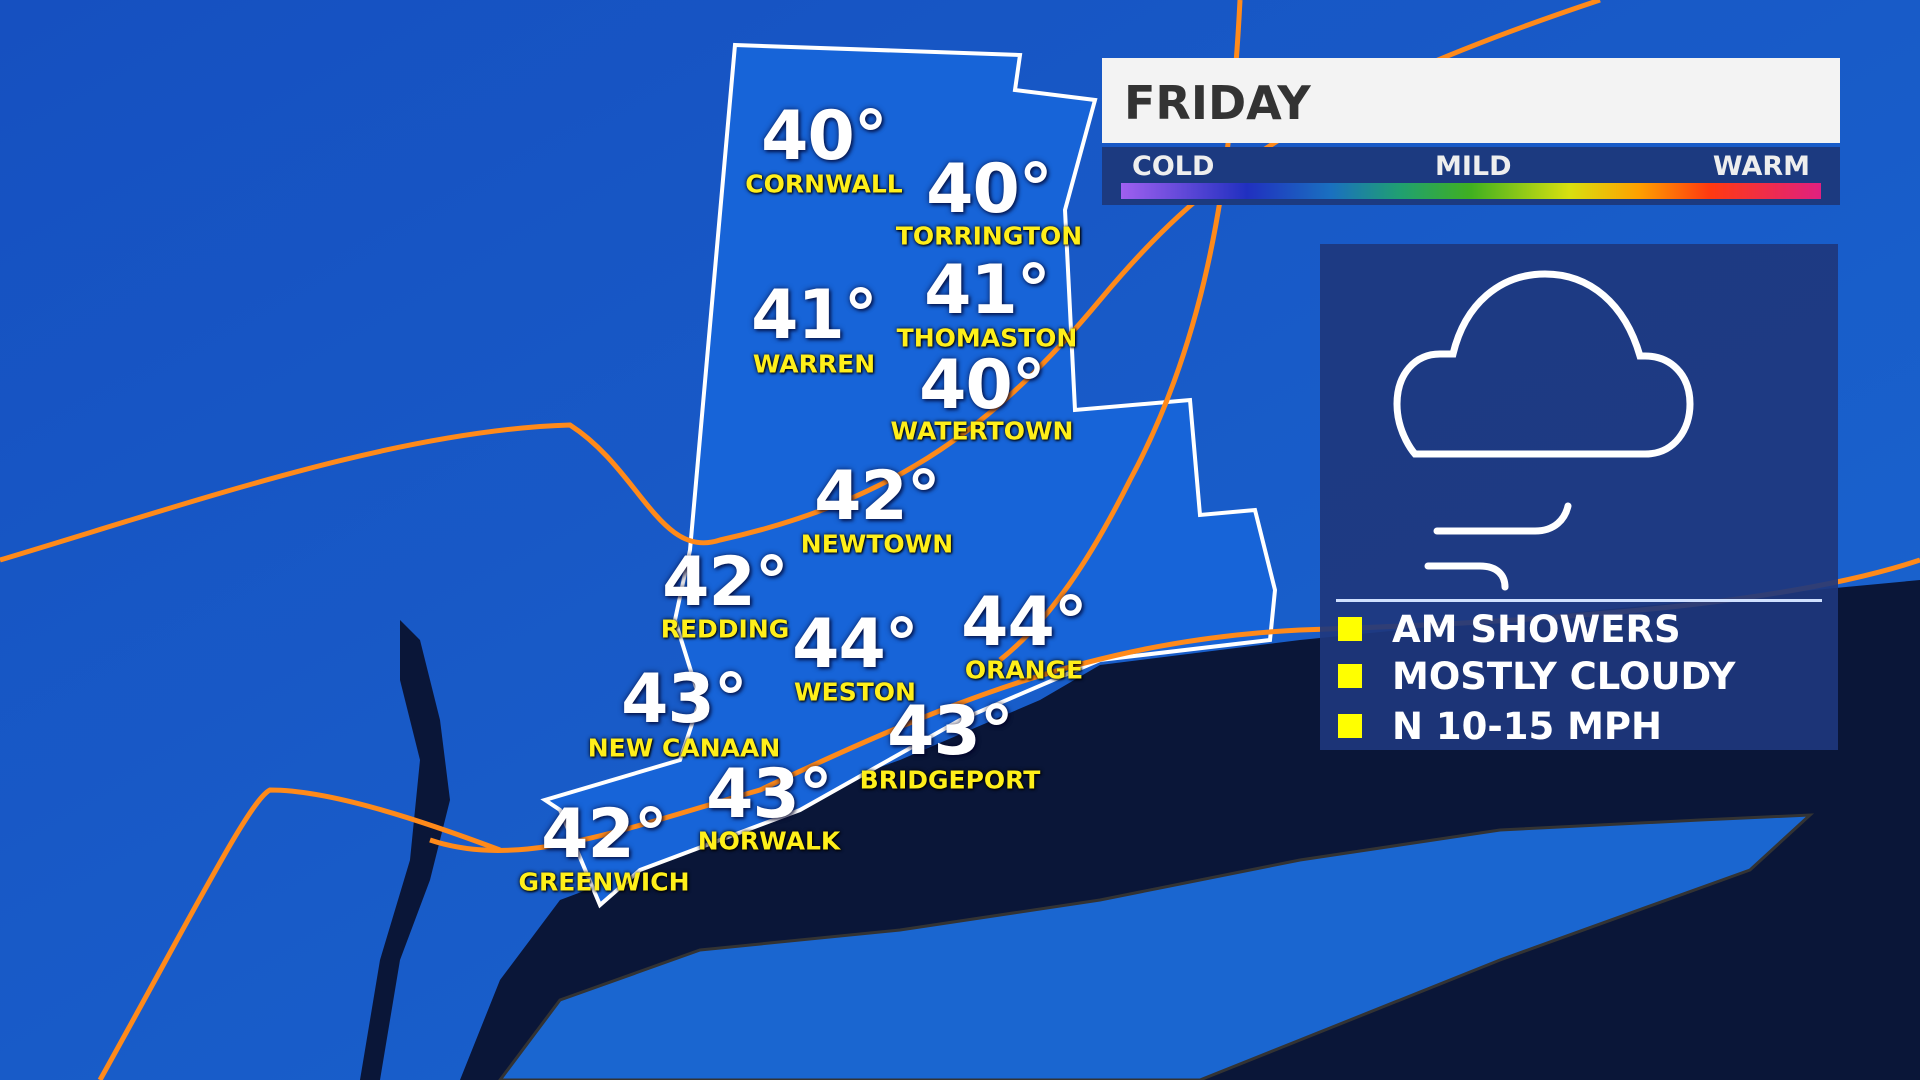 Image resolution: width=1920 pixels, height=1080 pixels. I want to click on city-name: NEW CANAAN, so click(684, 748).